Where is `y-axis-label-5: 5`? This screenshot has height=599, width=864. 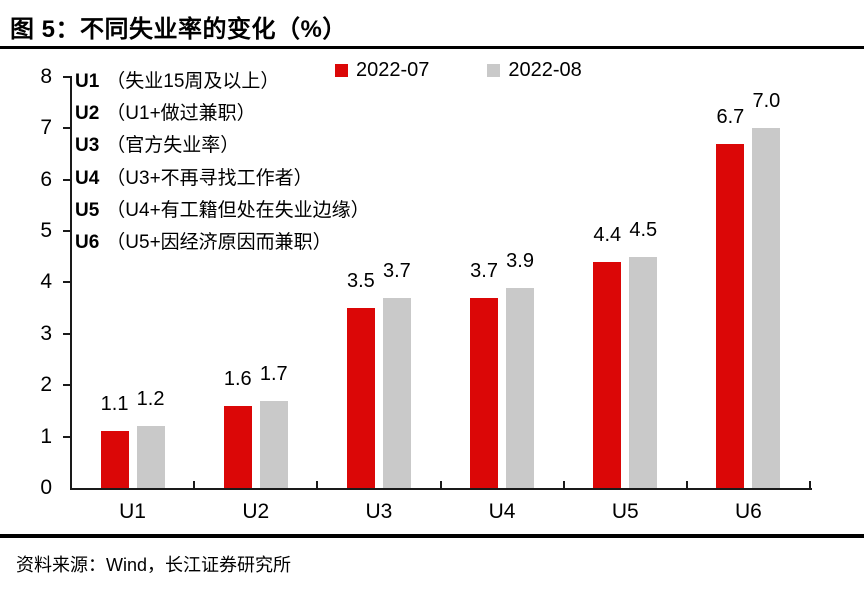
y-axis-label-5: 5 is located at coordinates (46, 230).